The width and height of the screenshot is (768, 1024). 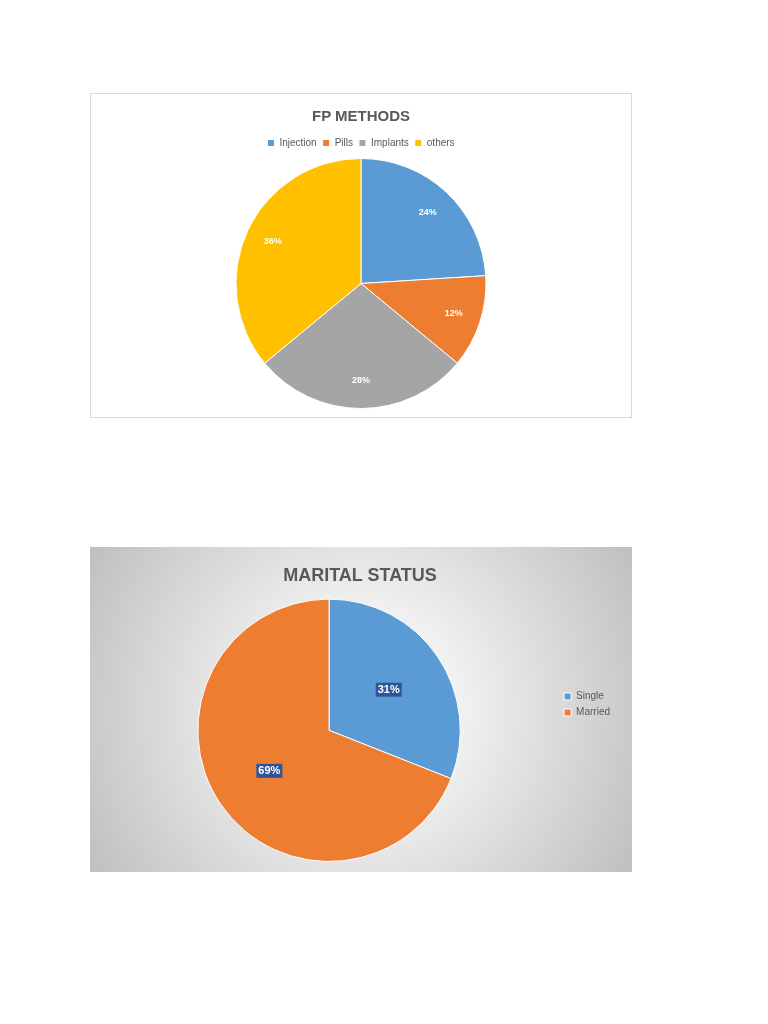 I want to click on legend-label: Injection, so click(x=298, y=142).